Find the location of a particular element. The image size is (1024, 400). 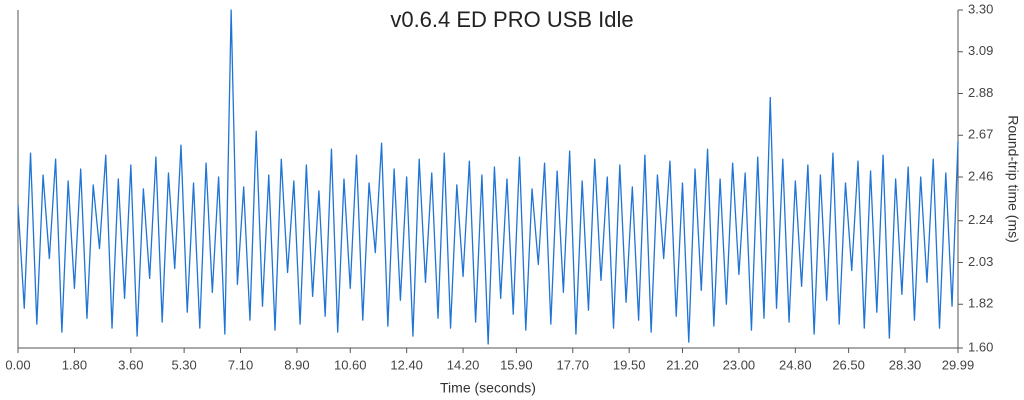

y-tick-label: 3.09 is located at coordinates (980, 50).